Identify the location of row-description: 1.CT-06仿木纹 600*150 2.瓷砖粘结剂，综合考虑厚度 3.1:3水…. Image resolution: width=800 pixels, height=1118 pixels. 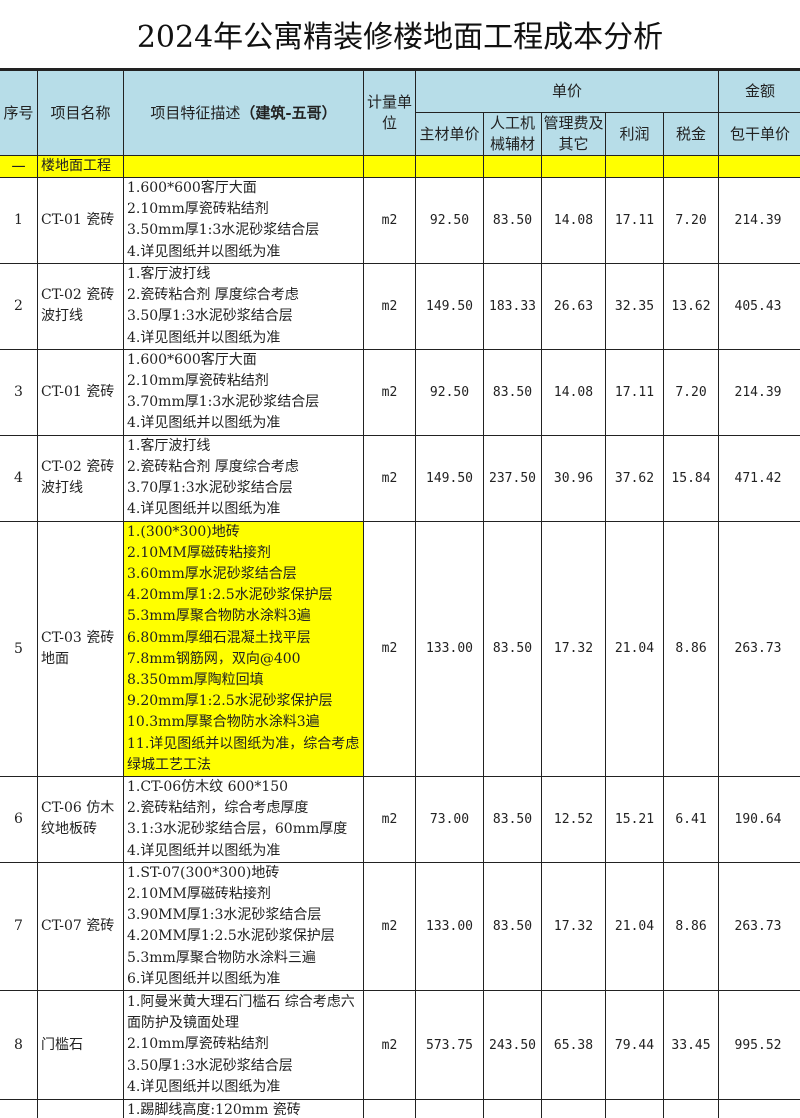
(243, 819).